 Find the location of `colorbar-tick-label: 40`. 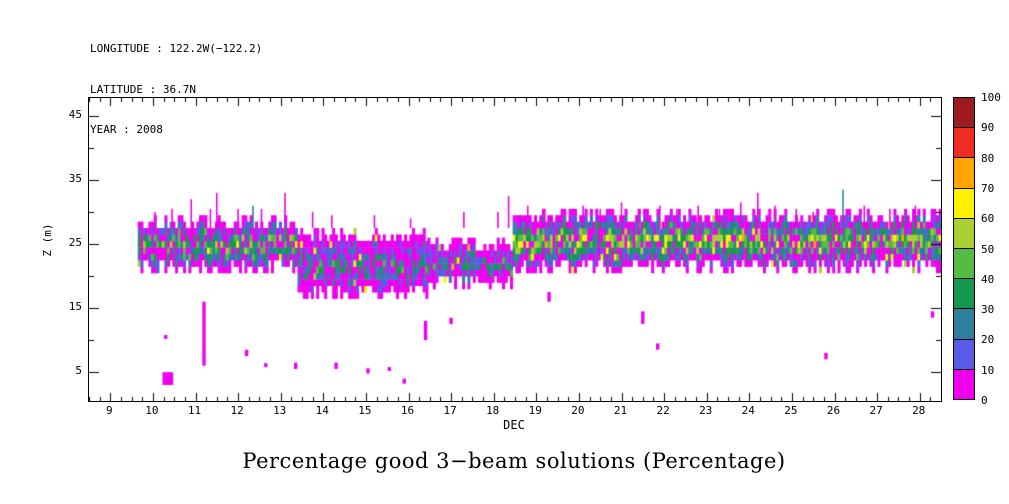

colorbar-tick-label: 40 is located at coordinates (988, 279).